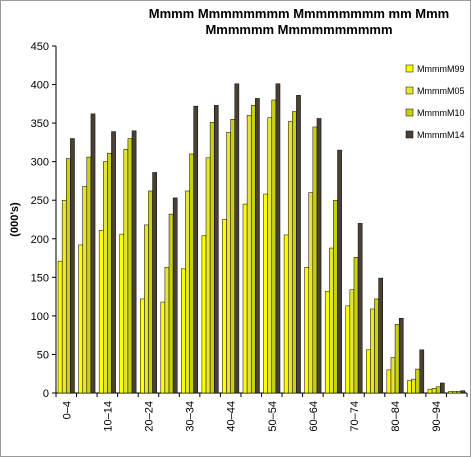  Describe the element at coordinates (355, 416) in the screenshot. I see `x-tick-label: 70–74` at that location.